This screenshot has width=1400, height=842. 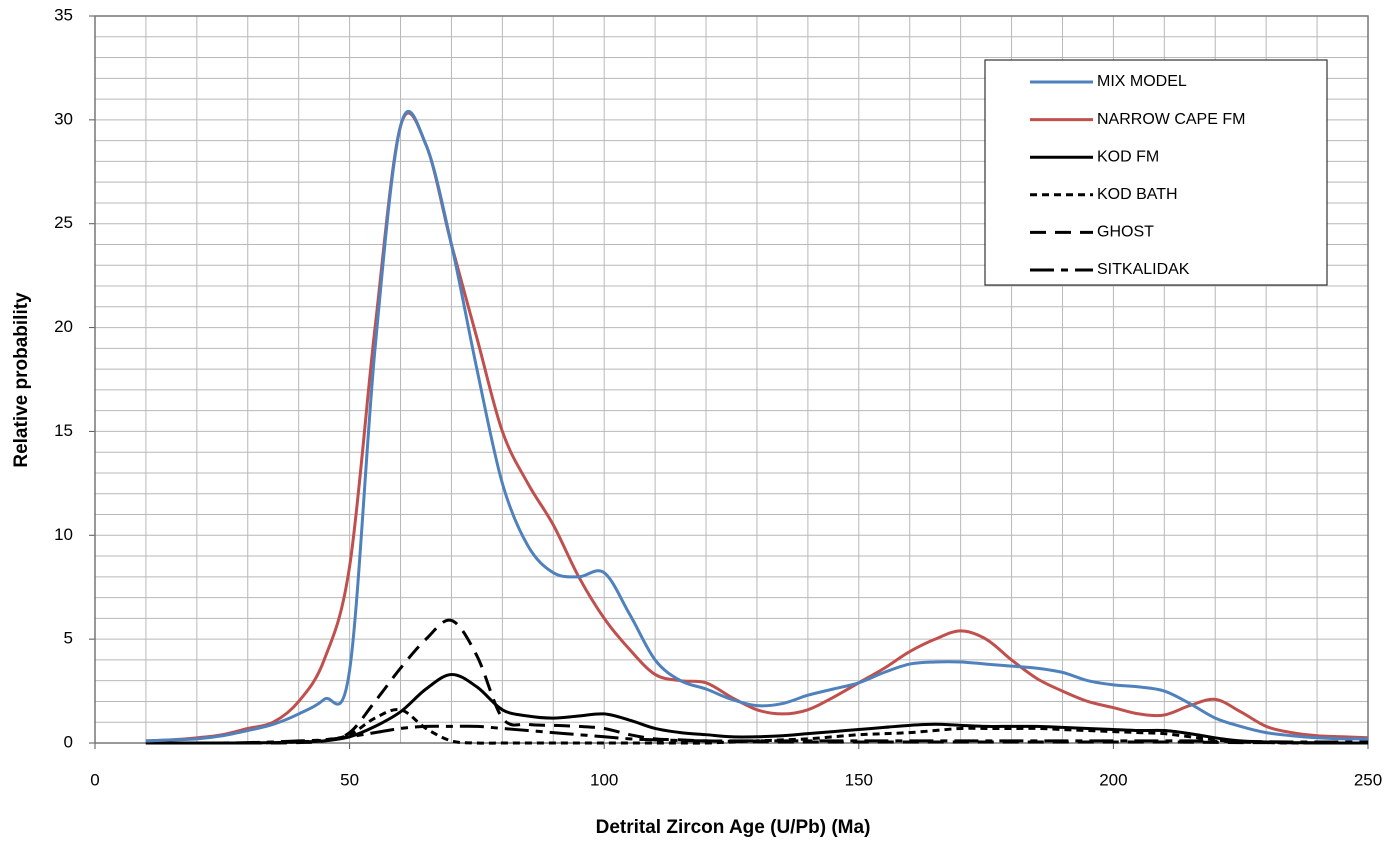 What do you see at coordinates (1113, 779) in the screenshot?
I see `x-tick-label: 200` at bounding box center [1113, 779].